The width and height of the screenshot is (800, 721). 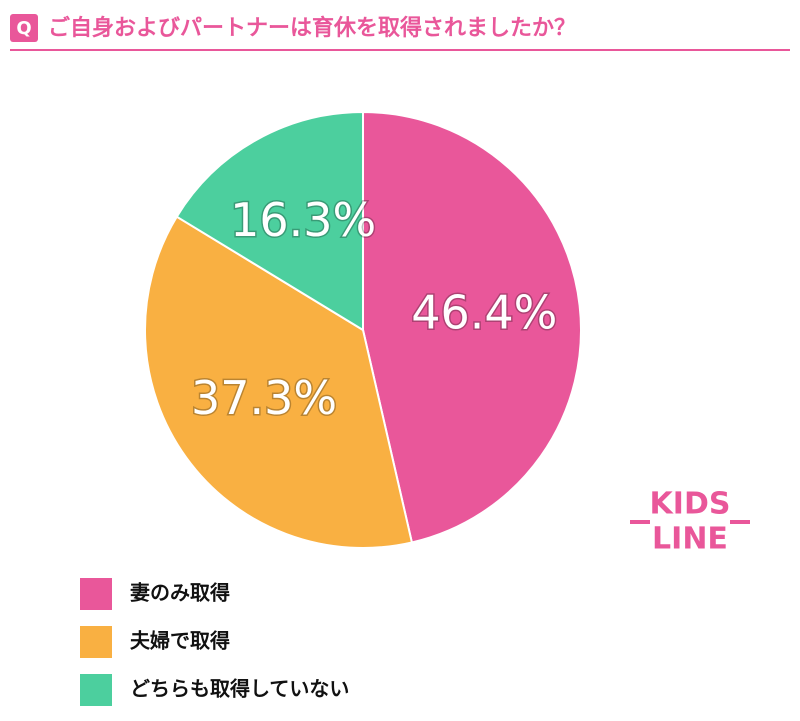 I want to click on legend-label: どちらも取得していない, so click(x=239, y=689).